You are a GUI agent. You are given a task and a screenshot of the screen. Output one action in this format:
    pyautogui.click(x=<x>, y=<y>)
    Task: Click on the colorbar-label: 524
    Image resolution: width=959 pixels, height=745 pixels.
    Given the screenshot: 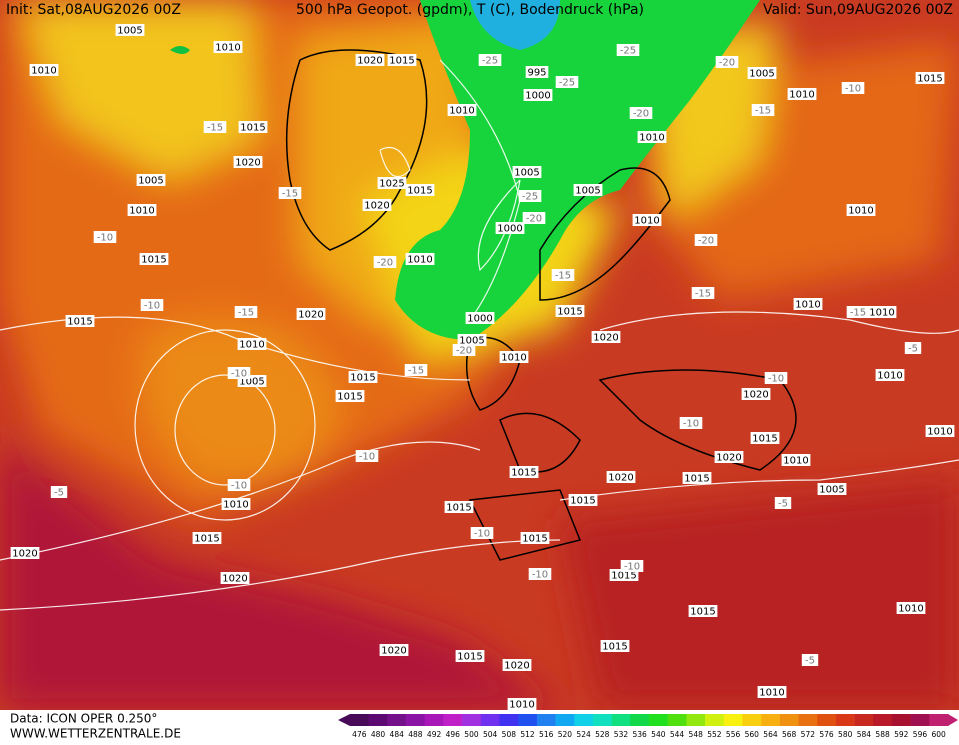 What is the action you would take?
    pyautogui.click(x=583, y=734)
    